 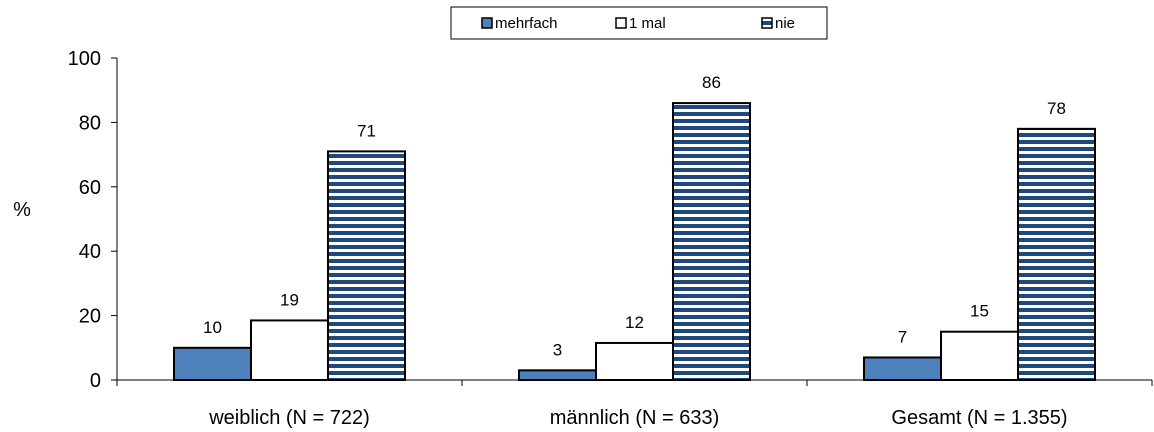 What do you see at coordinates (902, 336) in the screenshot?
I see `data-label: 7` at bounding box center [902, 336].